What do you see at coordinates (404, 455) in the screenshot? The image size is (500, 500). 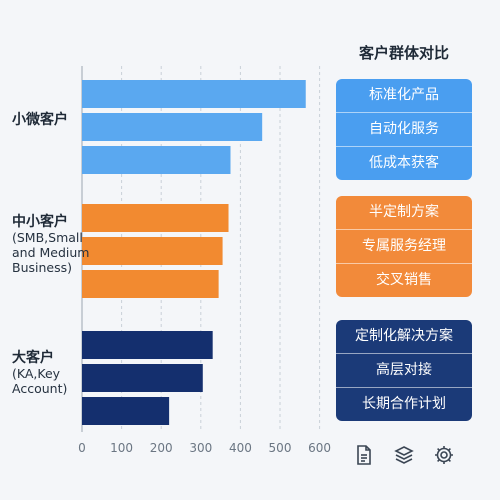 I see `layers-icon` at bounding box center [404, 455].